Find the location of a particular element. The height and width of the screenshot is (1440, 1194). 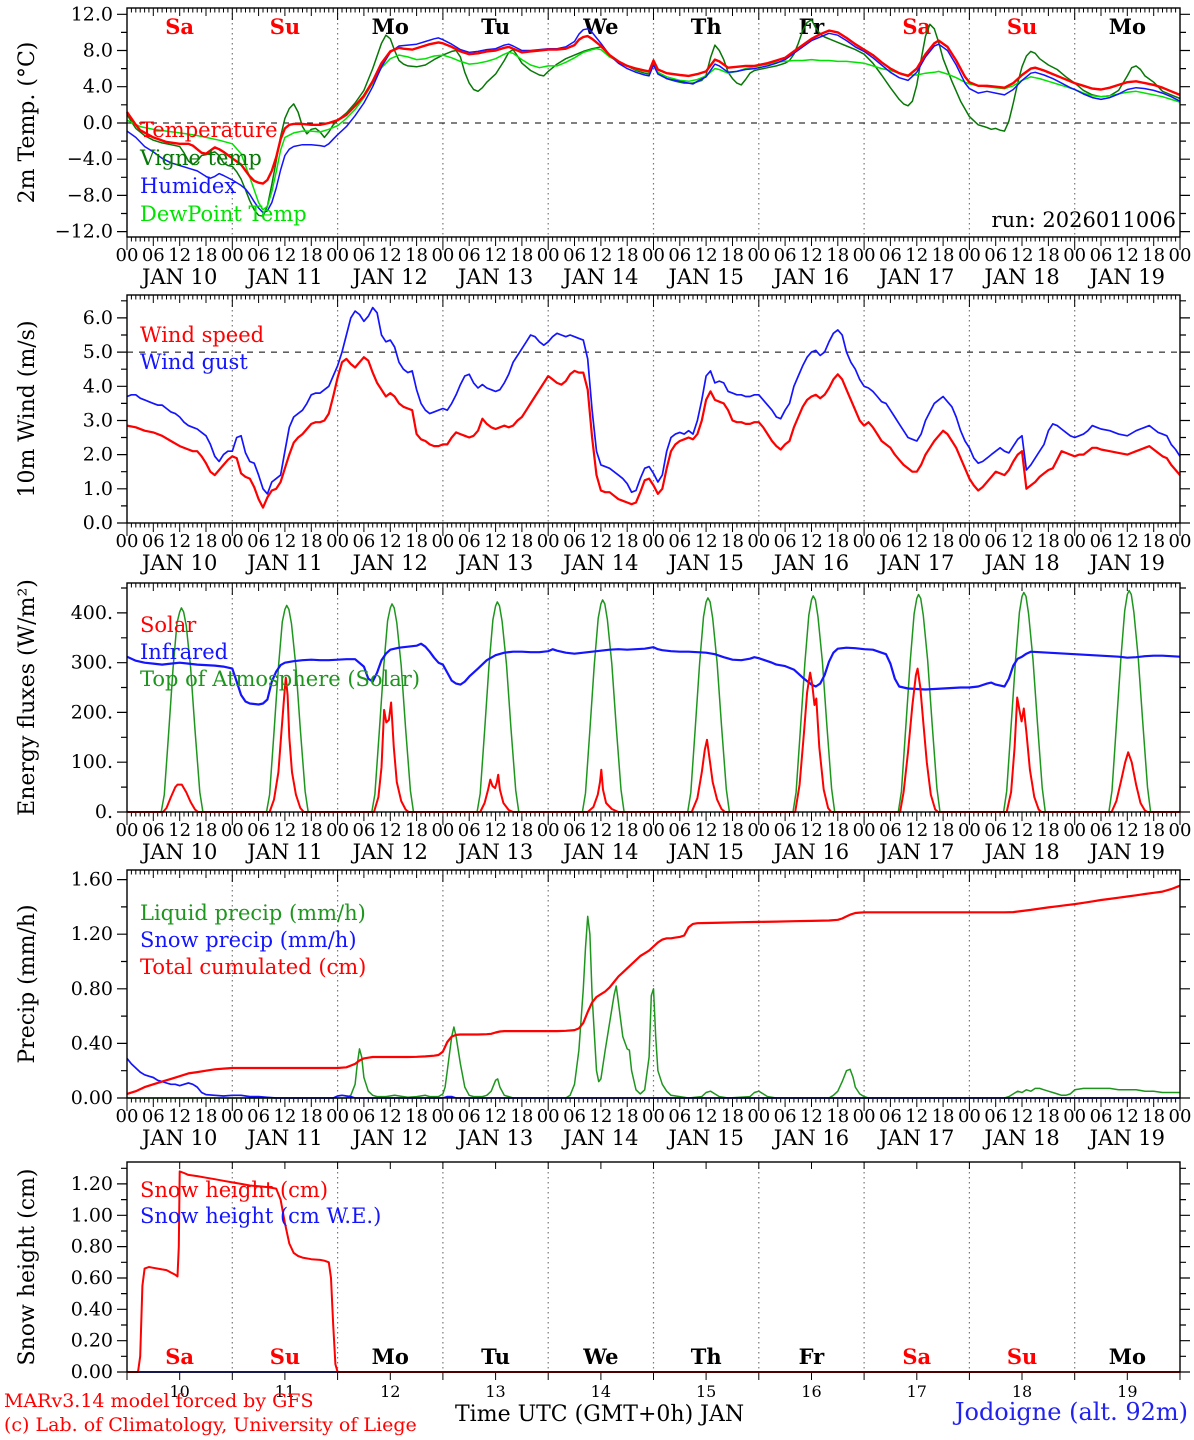

y-tick-label: −4.0 is located at coordinates (90, 159).